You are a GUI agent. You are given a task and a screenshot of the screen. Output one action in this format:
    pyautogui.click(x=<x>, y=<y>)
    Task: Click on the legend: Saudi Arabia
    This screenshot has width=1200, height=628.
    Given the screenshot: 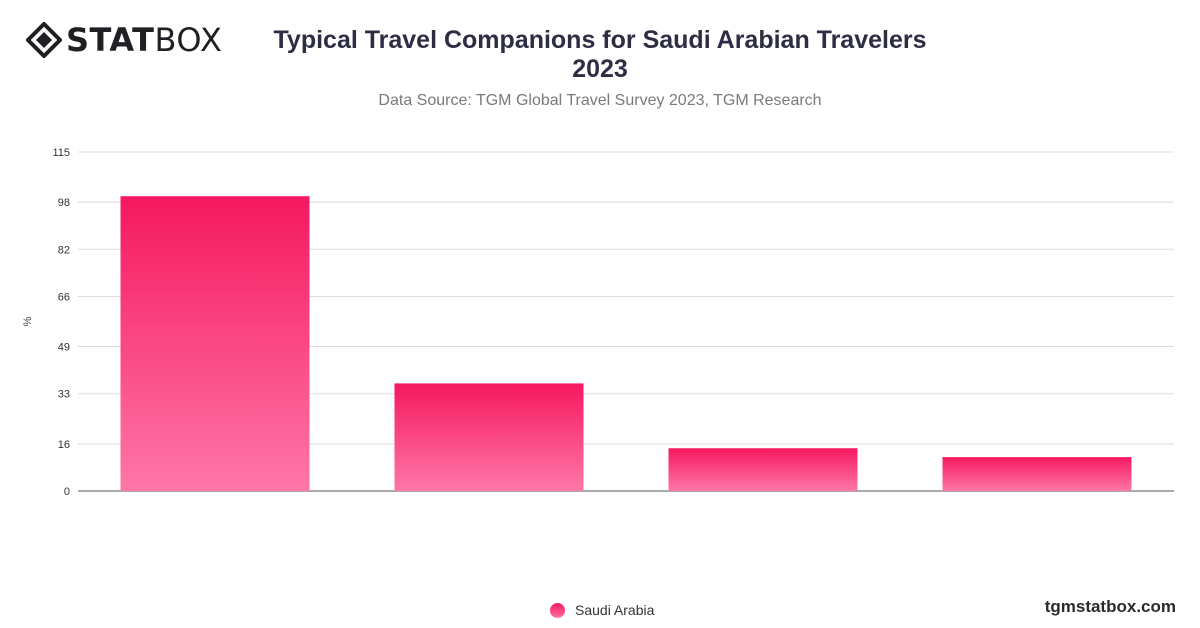 What is the action you would take?
    pyautogui.click(x=602, y=610)
    